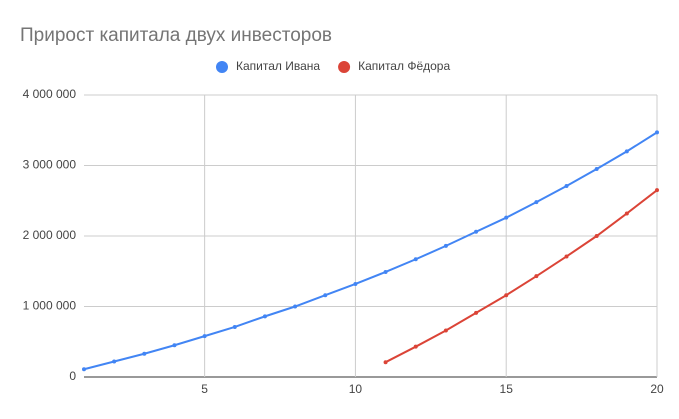 The image size is (679, 419). What do you see at coordinates (72, 376) in the screenshot?
I see `y-tick-label: 0` at bounding box center [72, 376].